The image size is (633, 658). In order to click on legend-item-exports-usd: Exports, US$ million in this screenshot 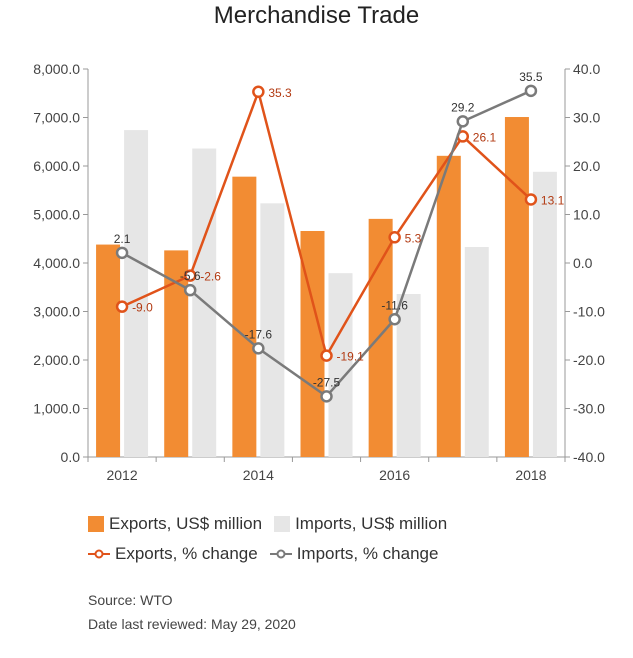, I will do `click(175, 524)`.